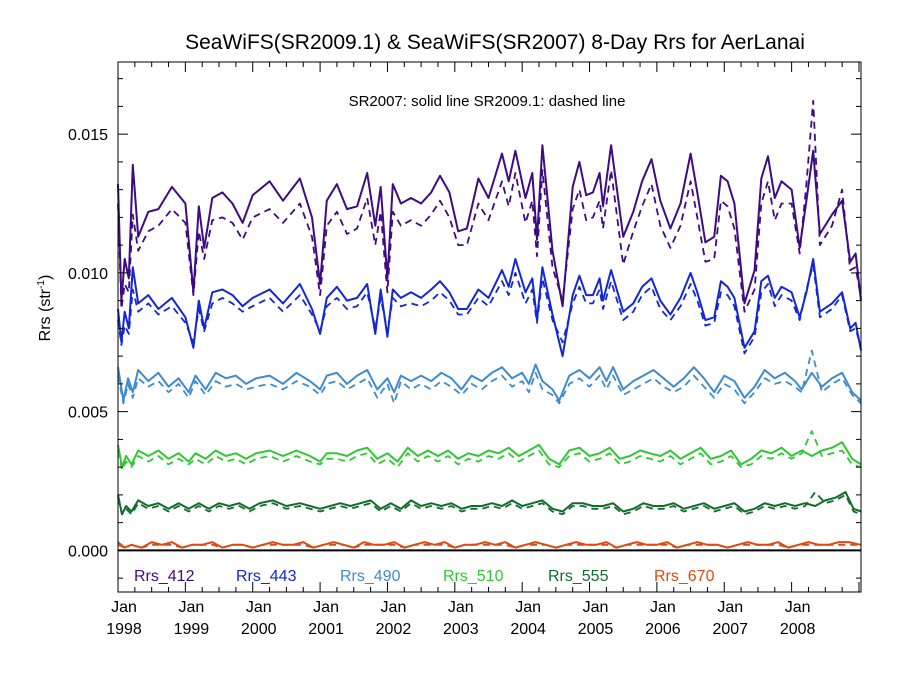 This screenshot has width=900, height=675. What do you see at coordinates (528, 629) in the screenshot?
I see `x-tick-label-year: 2004` at bounding box center [528, 629].